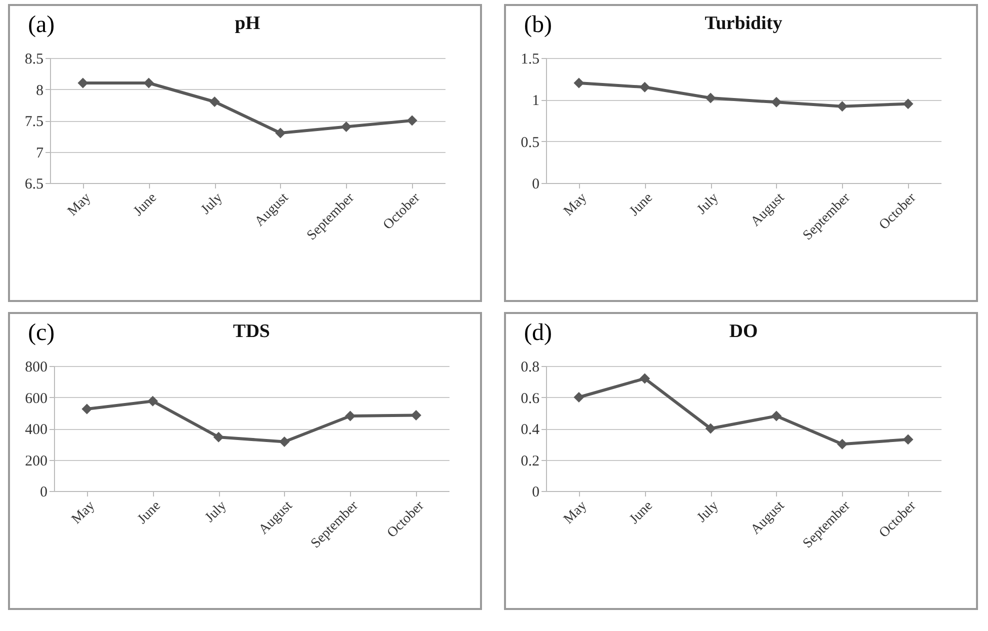 The height and width of the screenshot is (631, 988). I want to click on chart-title: pH, so click(247, 23).